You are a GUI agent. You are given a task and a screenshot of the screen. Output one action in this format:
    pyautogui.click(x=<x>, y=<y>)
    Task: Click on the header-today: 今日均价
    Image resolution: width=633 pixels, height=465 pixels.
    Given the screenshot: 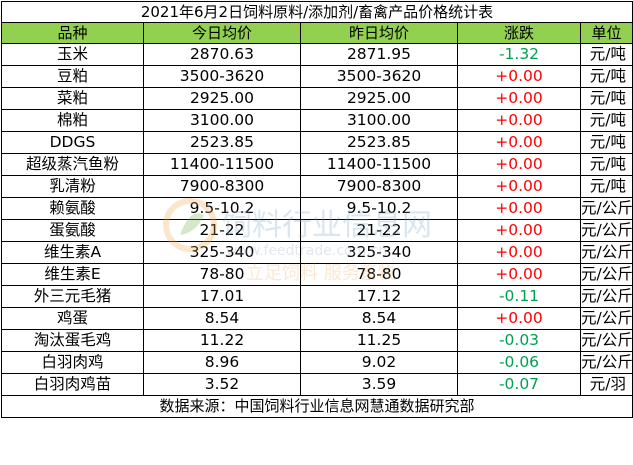 What is the action you would take?
    pyautogui.click(x=222, y=33)
    